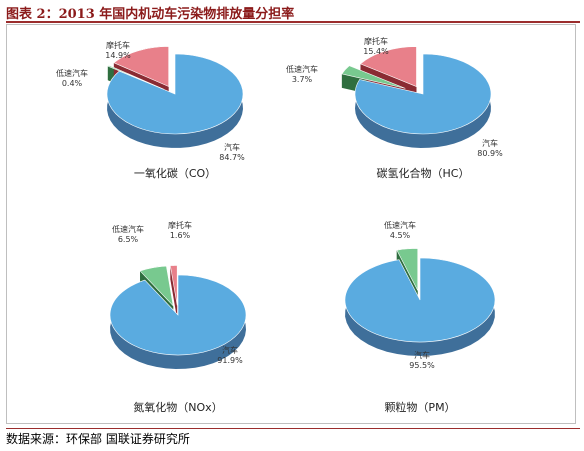 The image size is (584, 451). Describe the element at coordinates (128, 239) in the screenshot. I see `slice-label-value: 6.5%` at that location.